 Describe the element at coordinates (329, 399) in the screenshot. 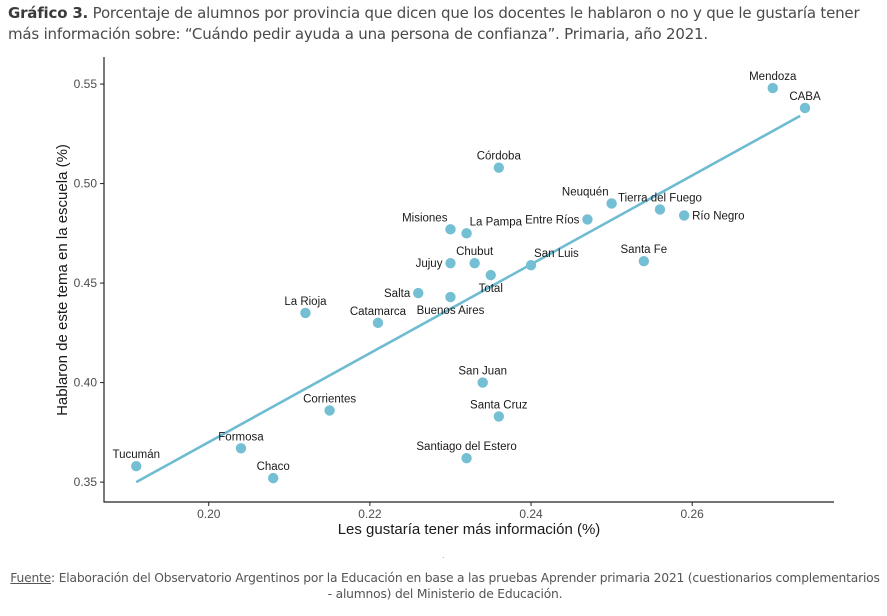

I see `data-point-label: Corrientes` at that location.